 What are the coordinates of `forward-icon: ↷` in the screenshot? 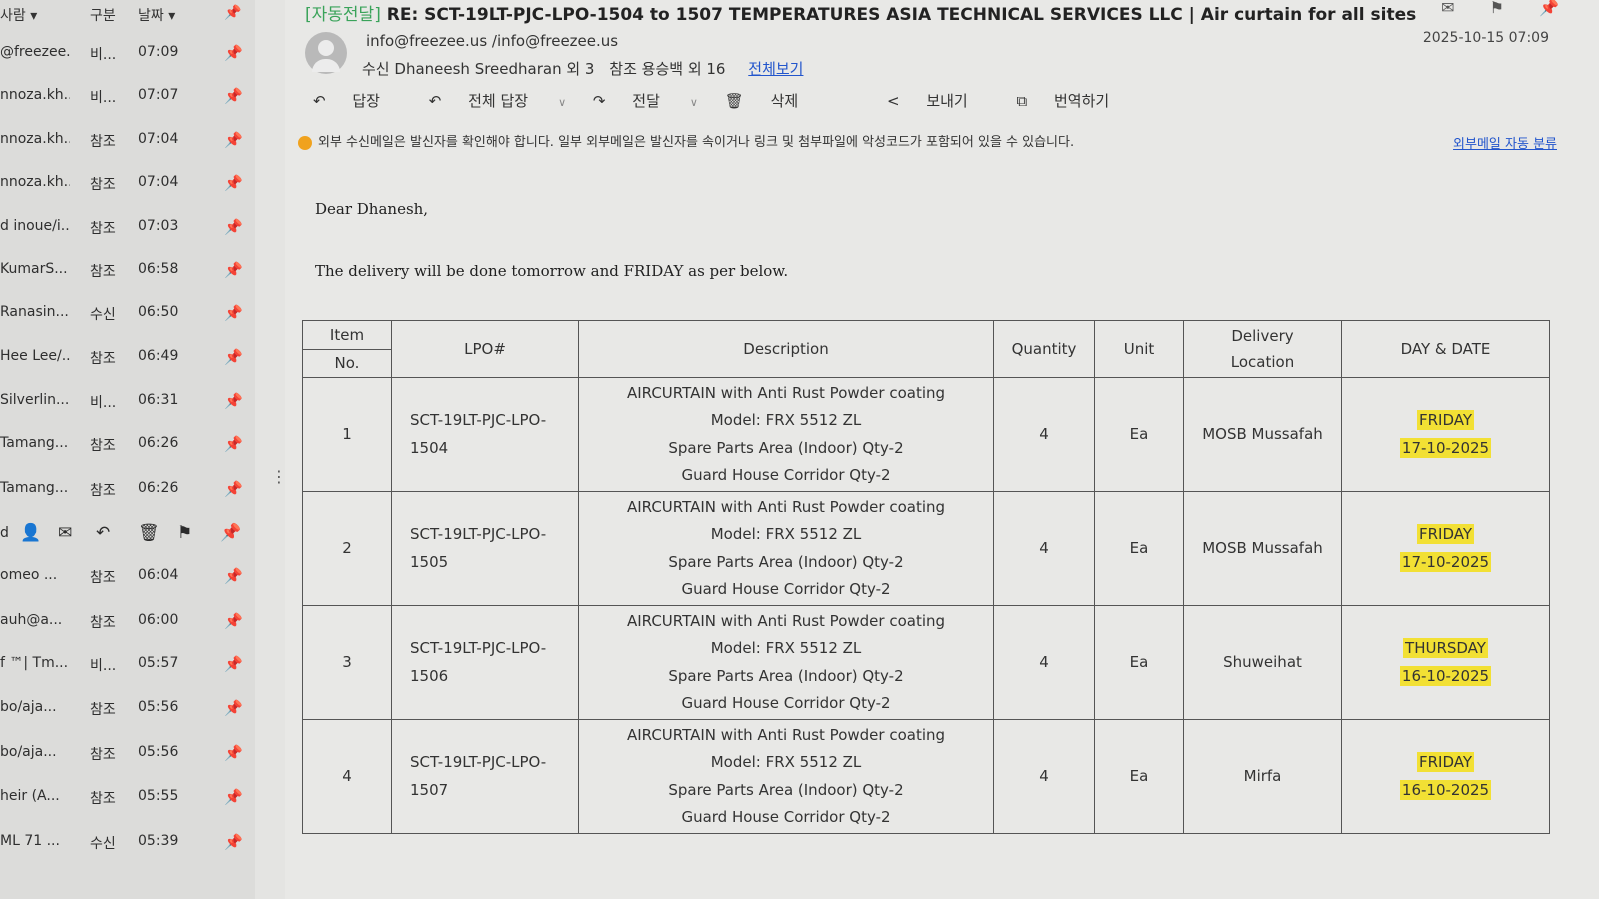 It's located at (599, 101).